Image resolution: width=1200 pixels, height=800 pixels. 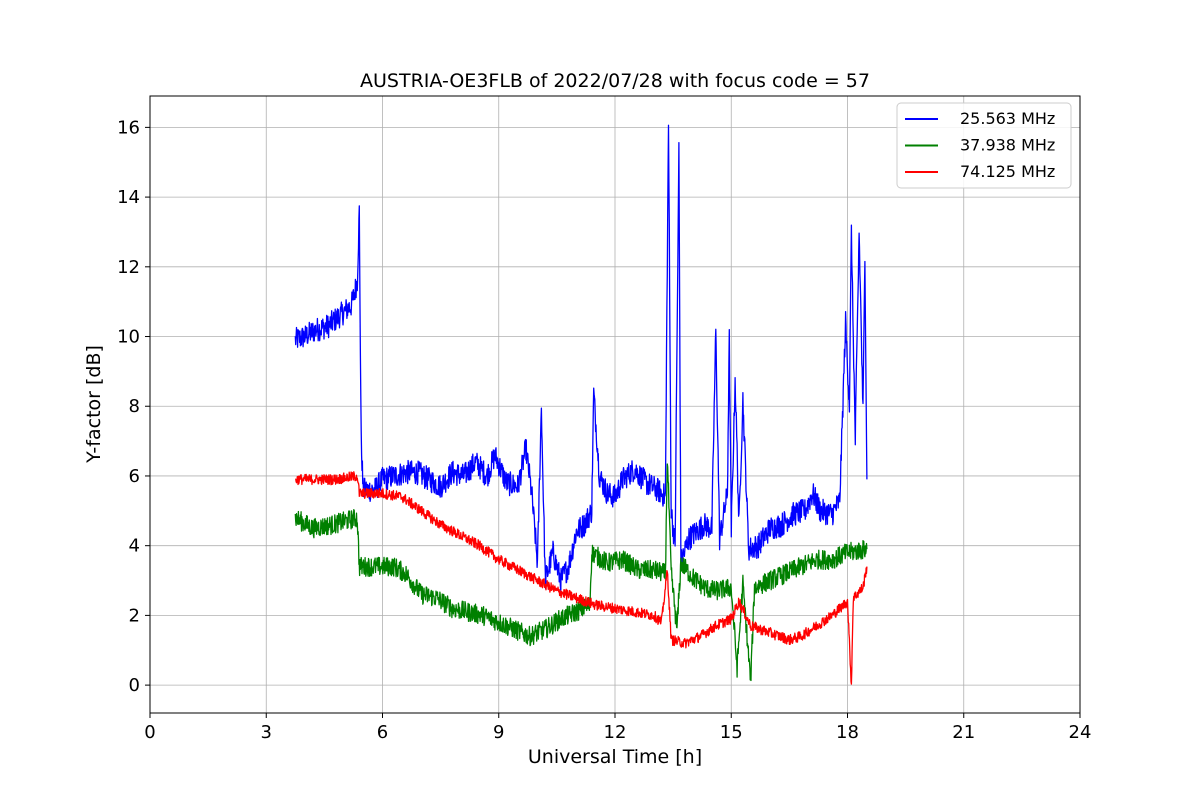 What do you see at coordinates (149, 732) in the screenshot?
I see `x-tick-label: 0` at bounding box center [149, 732].